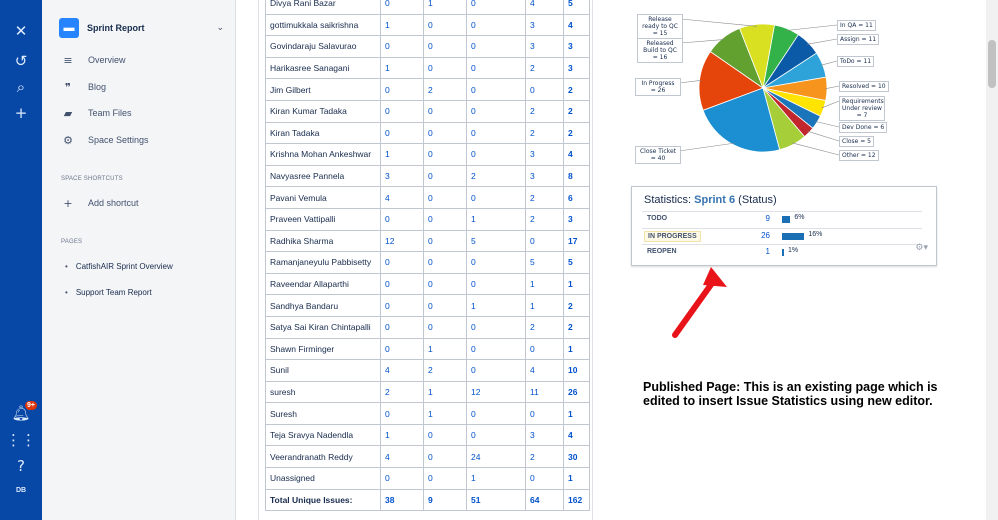 This screenshot has width=998, height=520. I want to click on status-count: 26, so click(765, 235).